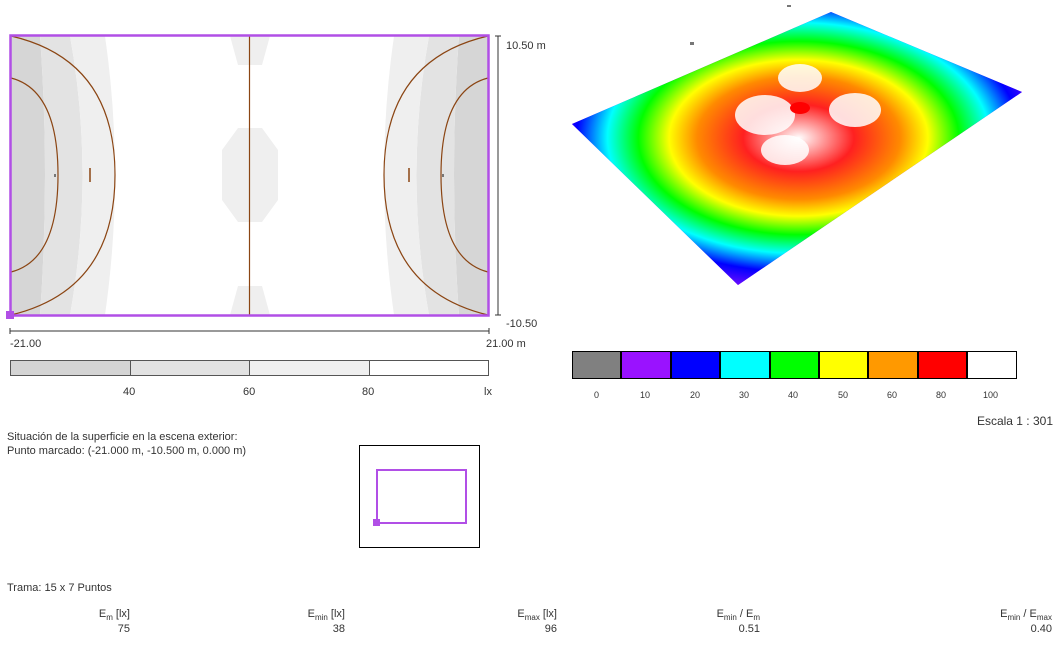 The width and height of the screenshot is (1057, 646). I want to click on gray-scale-tick: 60, so click(249, 392).